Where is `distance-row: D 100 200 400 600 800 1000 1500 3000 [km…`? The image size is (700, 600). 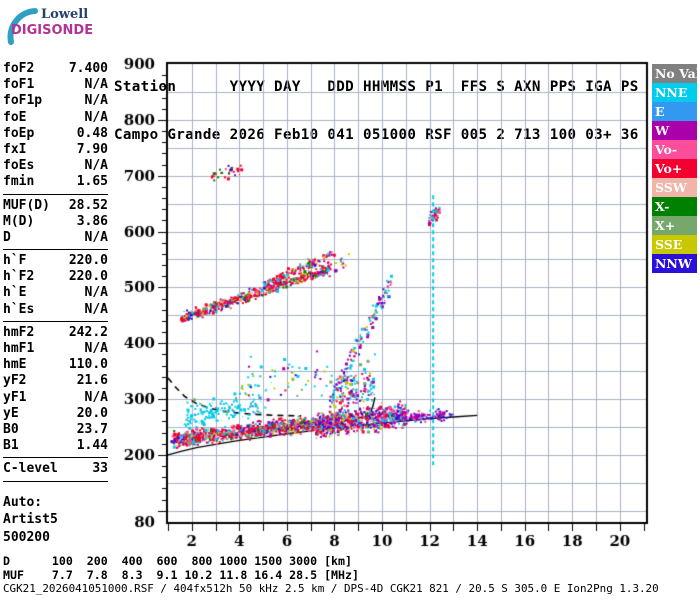
distance-row: D 100 200 400 600 800 1000 1500 3000 [km… is located at coordinates (178, 561).